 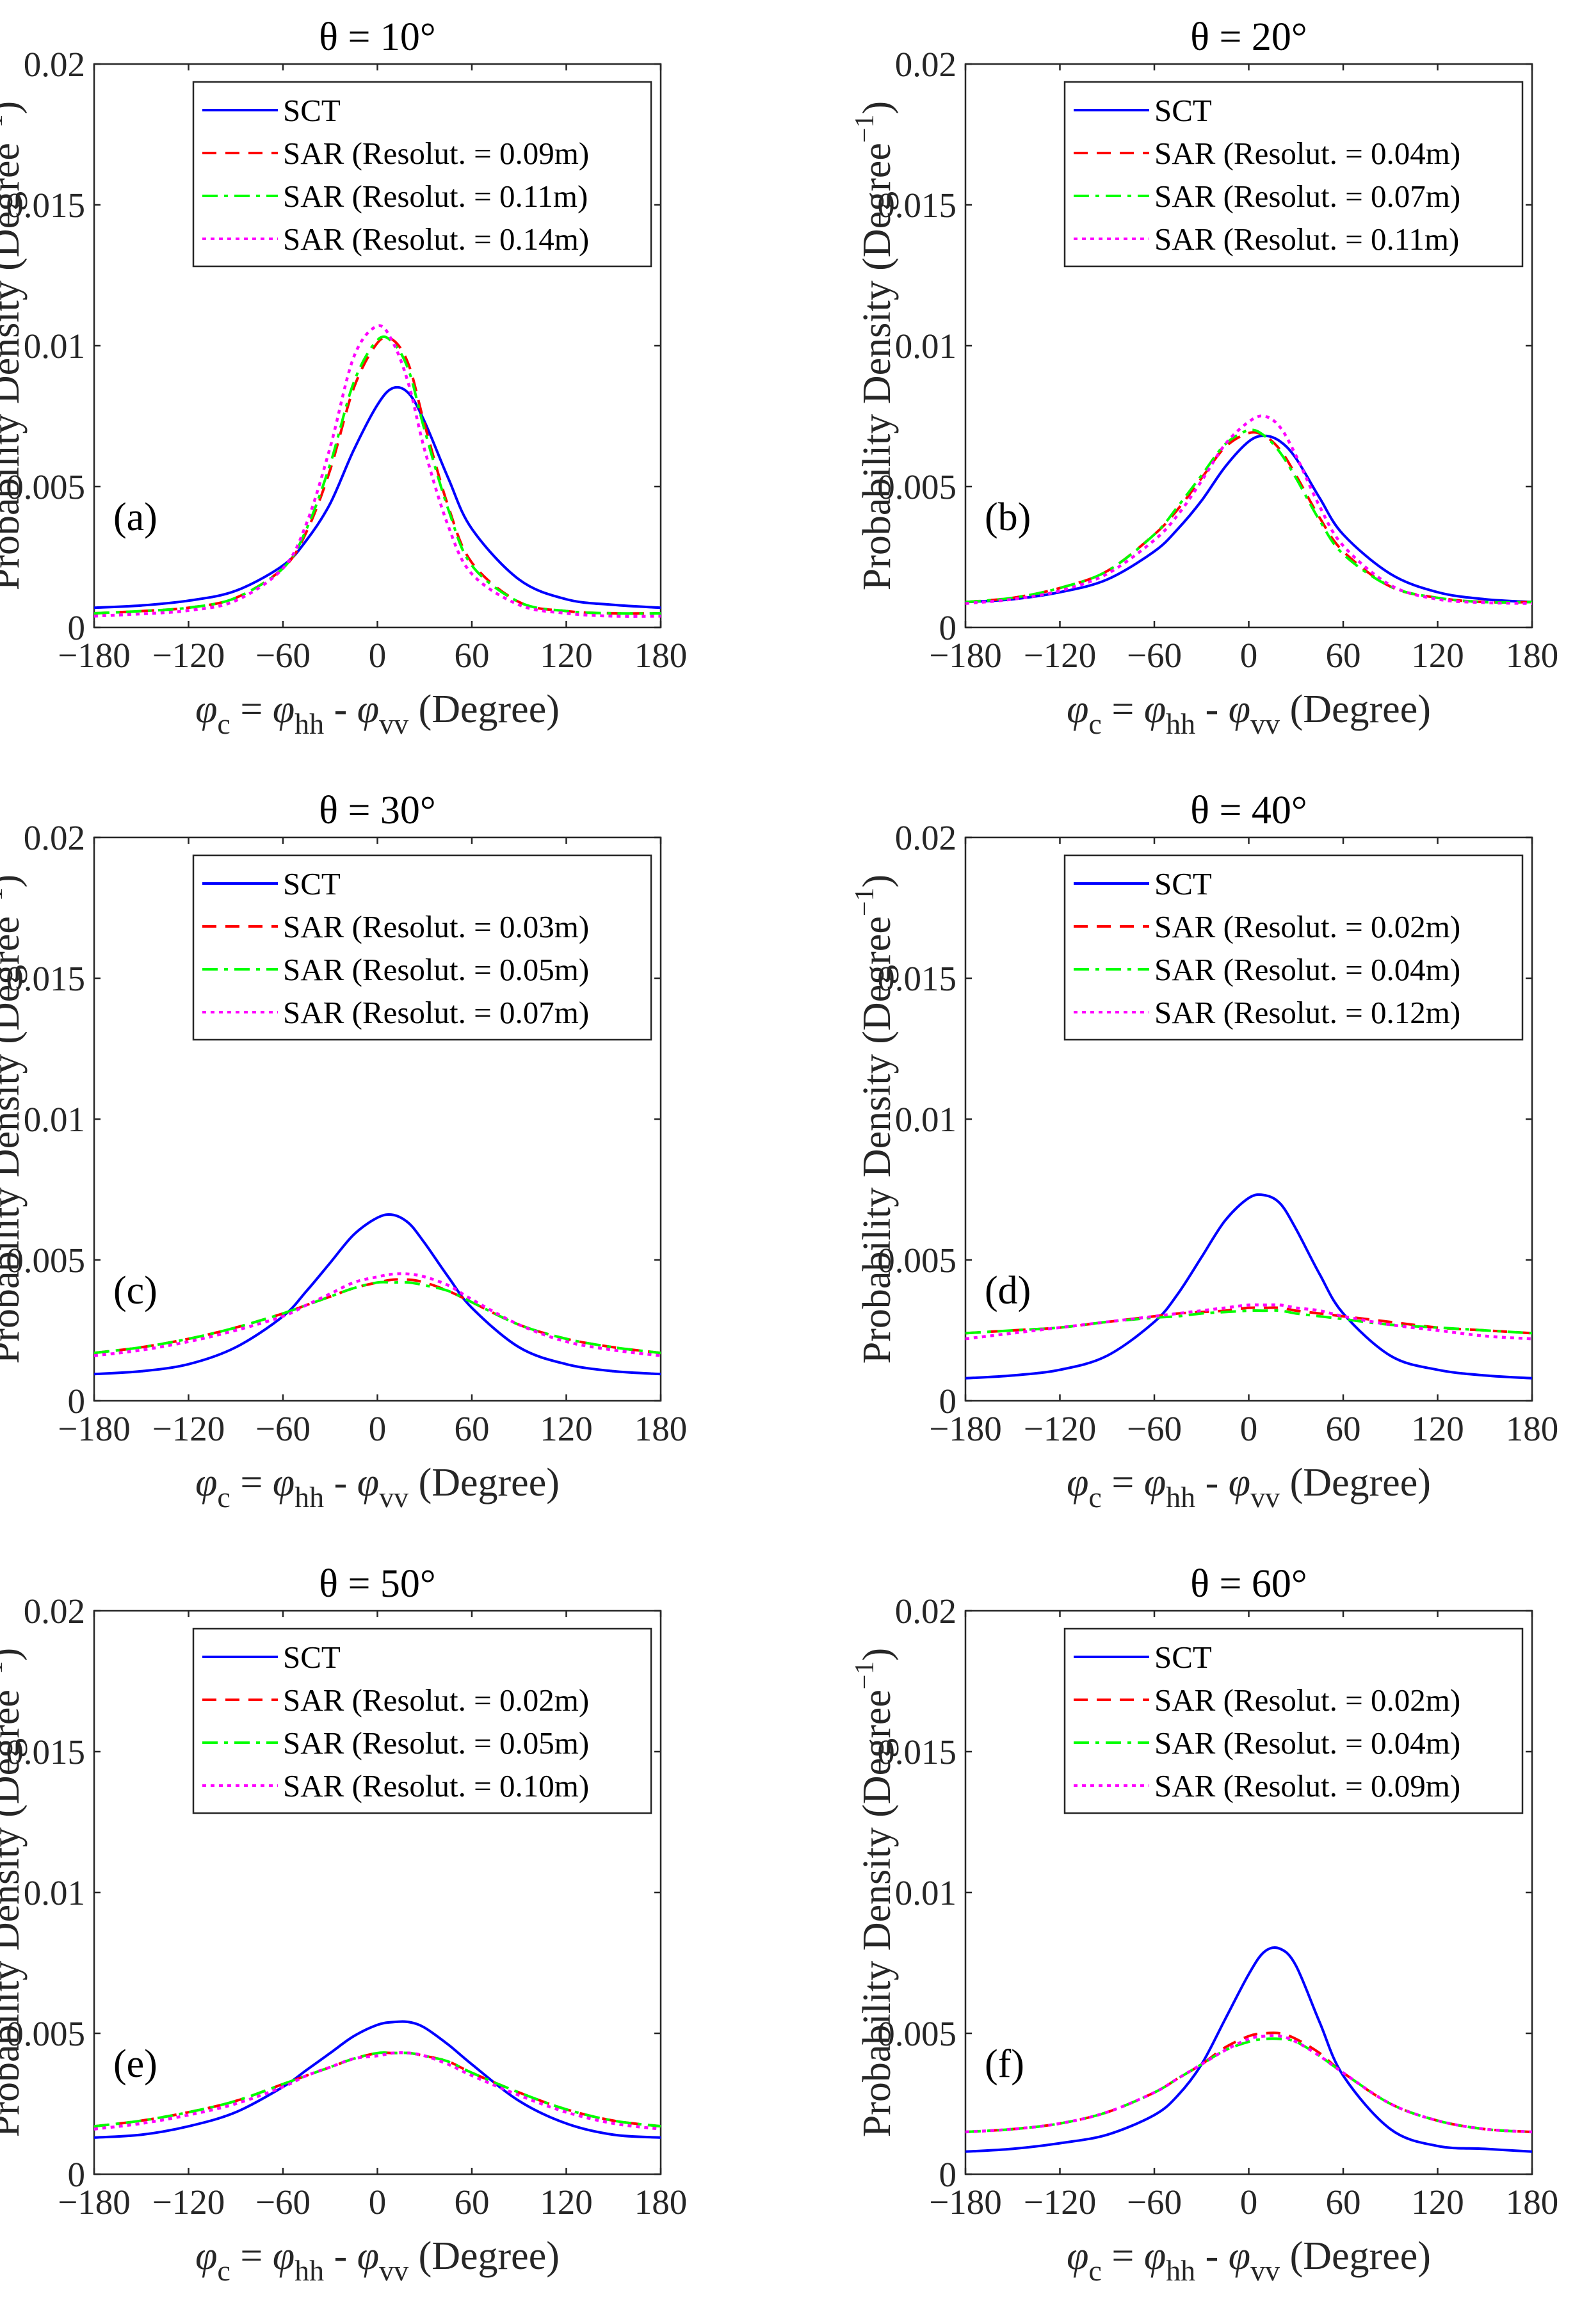 I want to click on series-line-sar-resolut-0-07m, so click(x=1248, y=516).